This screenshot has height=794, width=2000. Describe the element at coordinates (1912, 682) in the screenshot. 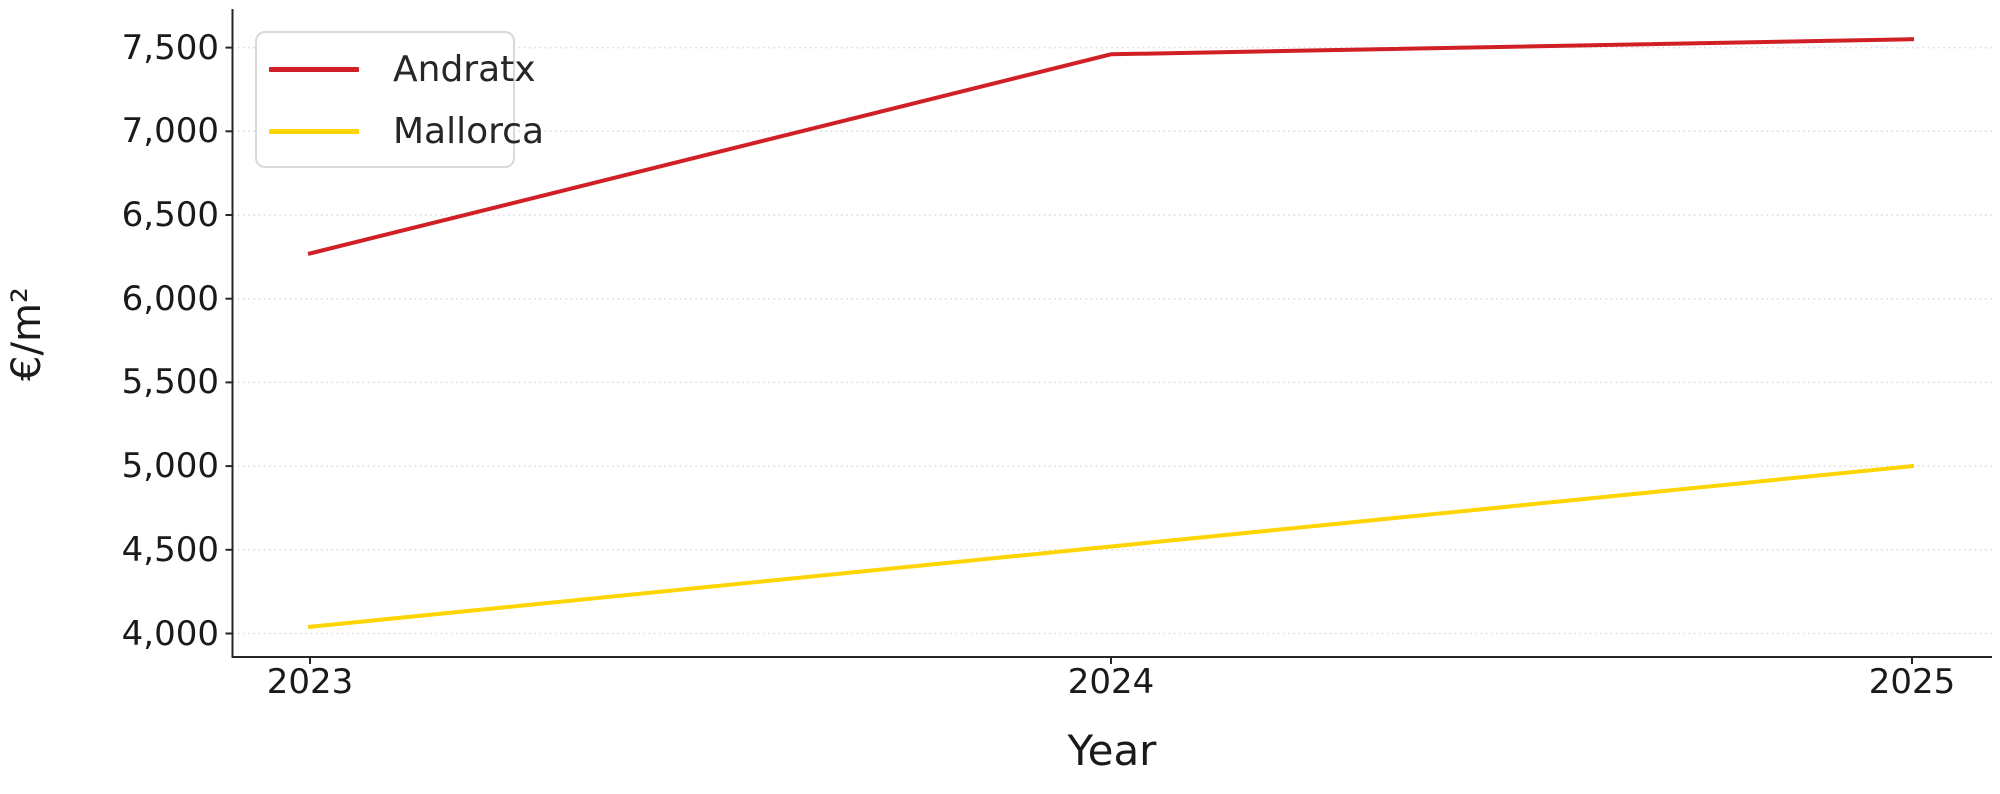

I see `x-tick-label: 2025` at that location.